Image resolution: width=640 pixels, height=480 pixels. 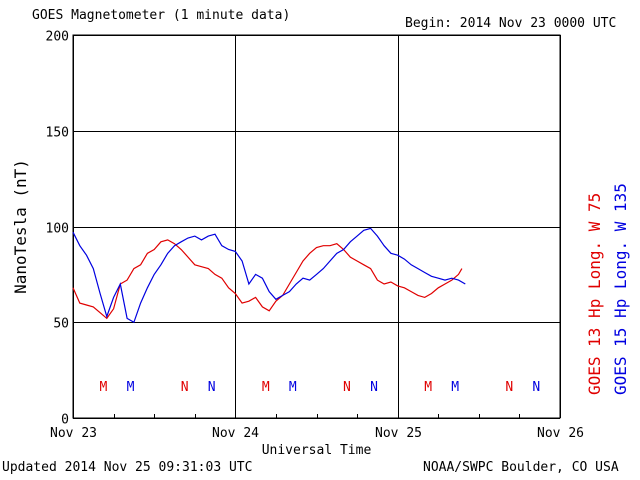 What do you see at coordinates (620, 289) in the screenshot?
I see `legend-entry-2: GOES 15 Hp Long. W 135` at bounding box center [620, 289].